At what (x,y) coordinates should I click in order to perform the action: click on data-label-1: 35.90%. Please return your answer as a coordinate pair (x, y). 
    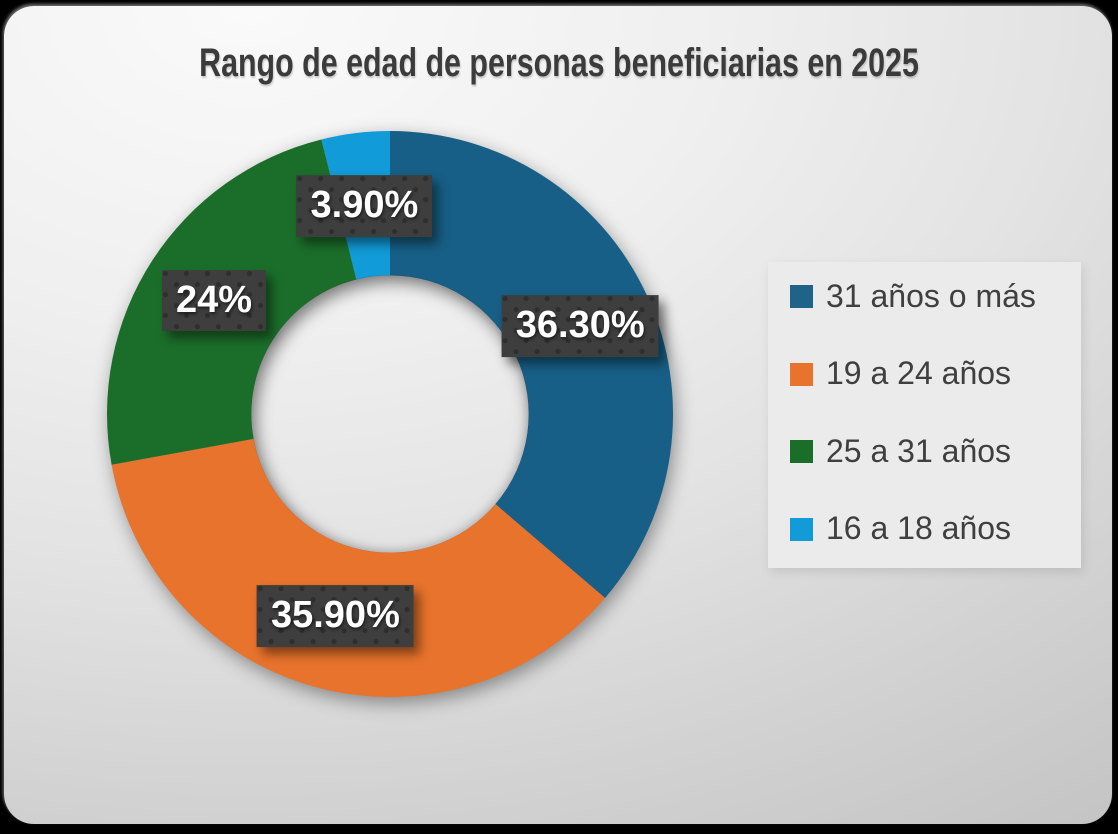
    Looking at the image, I should click on (335, 616).